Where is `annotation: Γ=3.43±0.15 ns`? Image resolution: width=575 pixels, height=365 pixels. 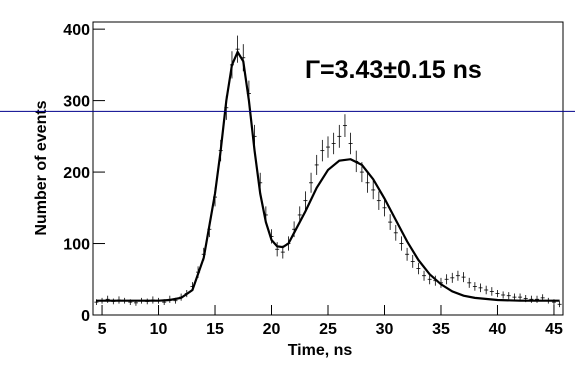
annotation: Γ=3.43±0.15 ns is located at coordinates (393, 70).